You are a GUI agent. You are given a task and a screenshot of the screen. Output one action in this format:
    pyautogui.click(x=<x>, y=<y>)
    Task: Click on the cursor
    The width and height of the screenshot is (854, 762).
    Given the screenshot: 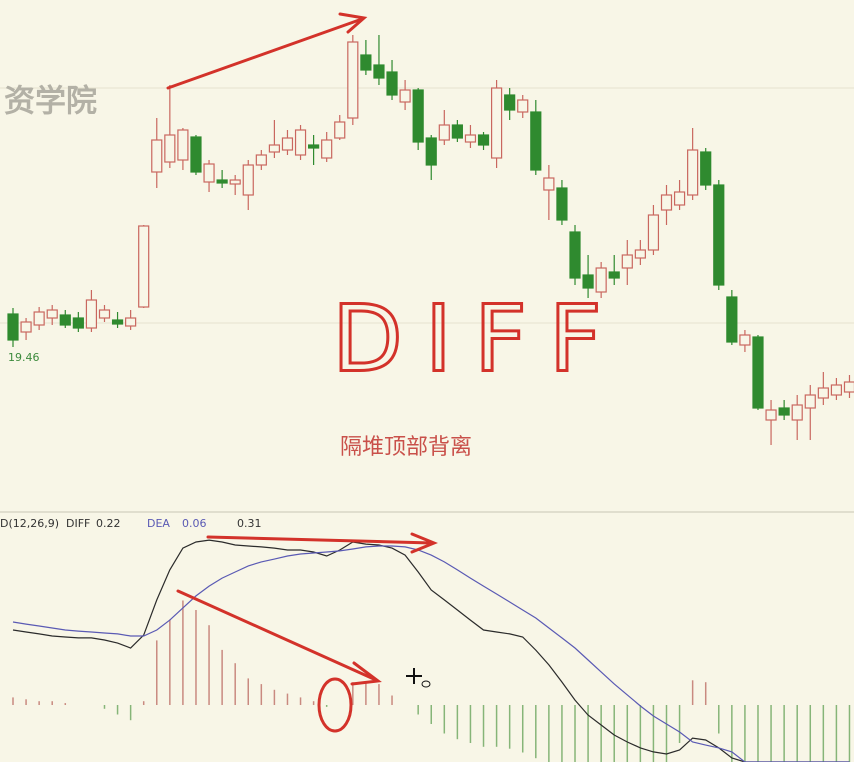 What is the action you would take?
    pyautogui.click(x=418, y=678)
    